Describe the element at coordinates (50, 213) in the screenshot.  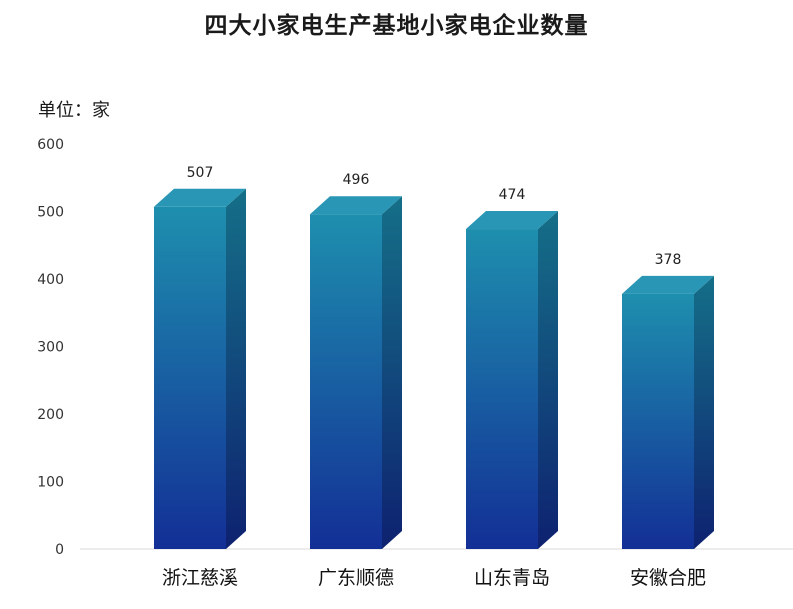
I see `y-tick-label: 500` at that location.